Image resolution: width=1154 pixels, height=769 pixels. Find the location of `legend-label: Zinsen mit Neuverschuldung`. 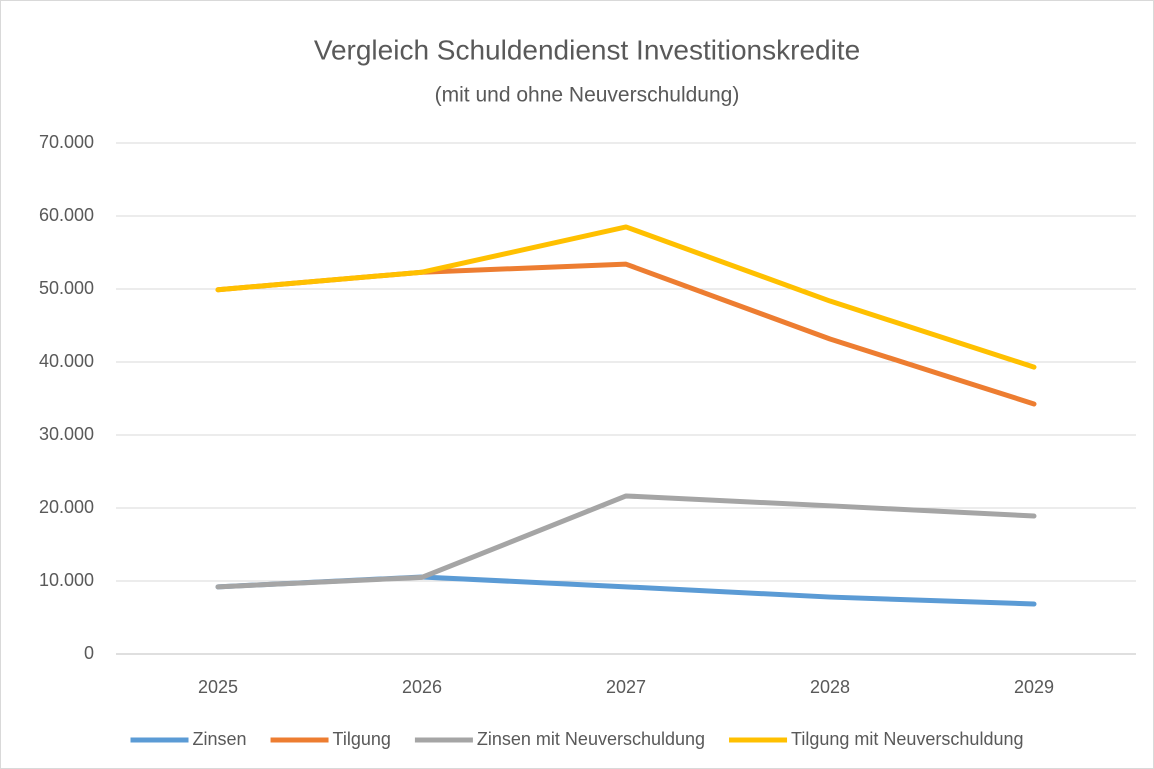

legend-label: Zinsen mit Neuverschuldung is located at coordinates (591, 739).